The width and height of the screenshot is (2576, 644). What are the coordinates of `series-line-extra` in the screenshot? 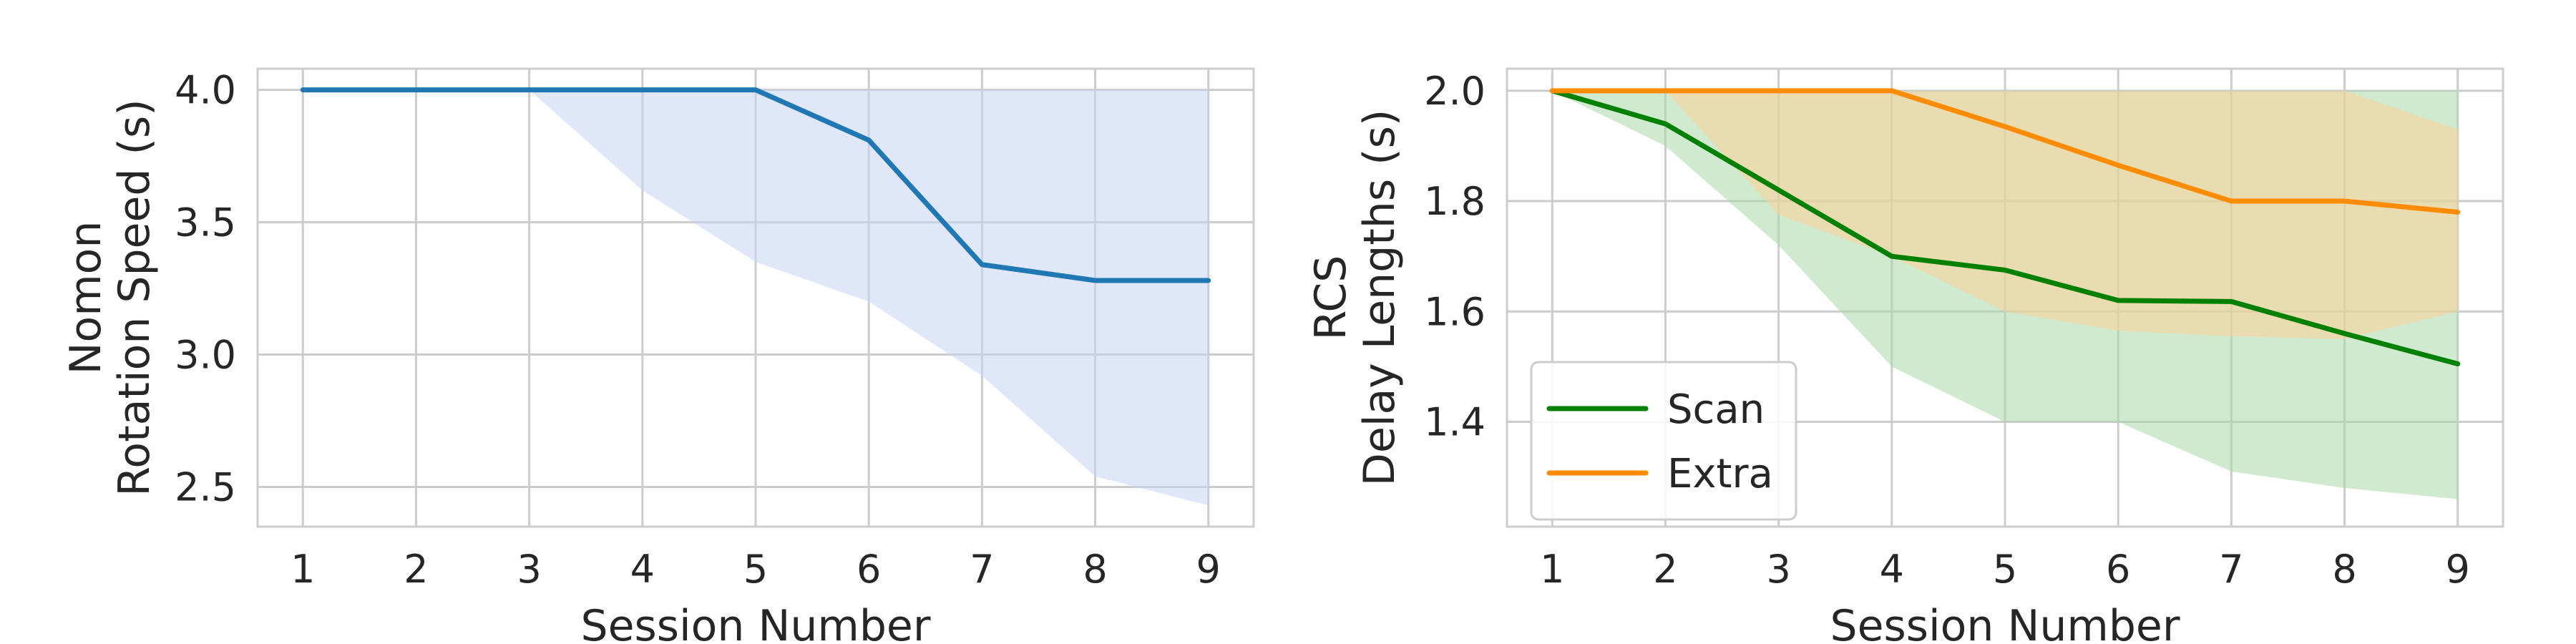 It's located at (2005, 151).